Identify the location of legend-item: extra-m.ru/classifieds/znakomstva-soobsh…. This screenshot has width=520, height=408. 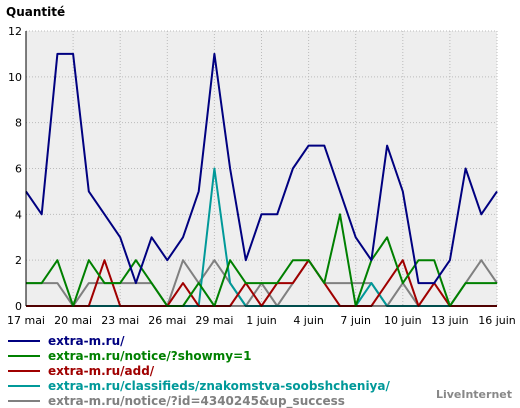
(199, 385).